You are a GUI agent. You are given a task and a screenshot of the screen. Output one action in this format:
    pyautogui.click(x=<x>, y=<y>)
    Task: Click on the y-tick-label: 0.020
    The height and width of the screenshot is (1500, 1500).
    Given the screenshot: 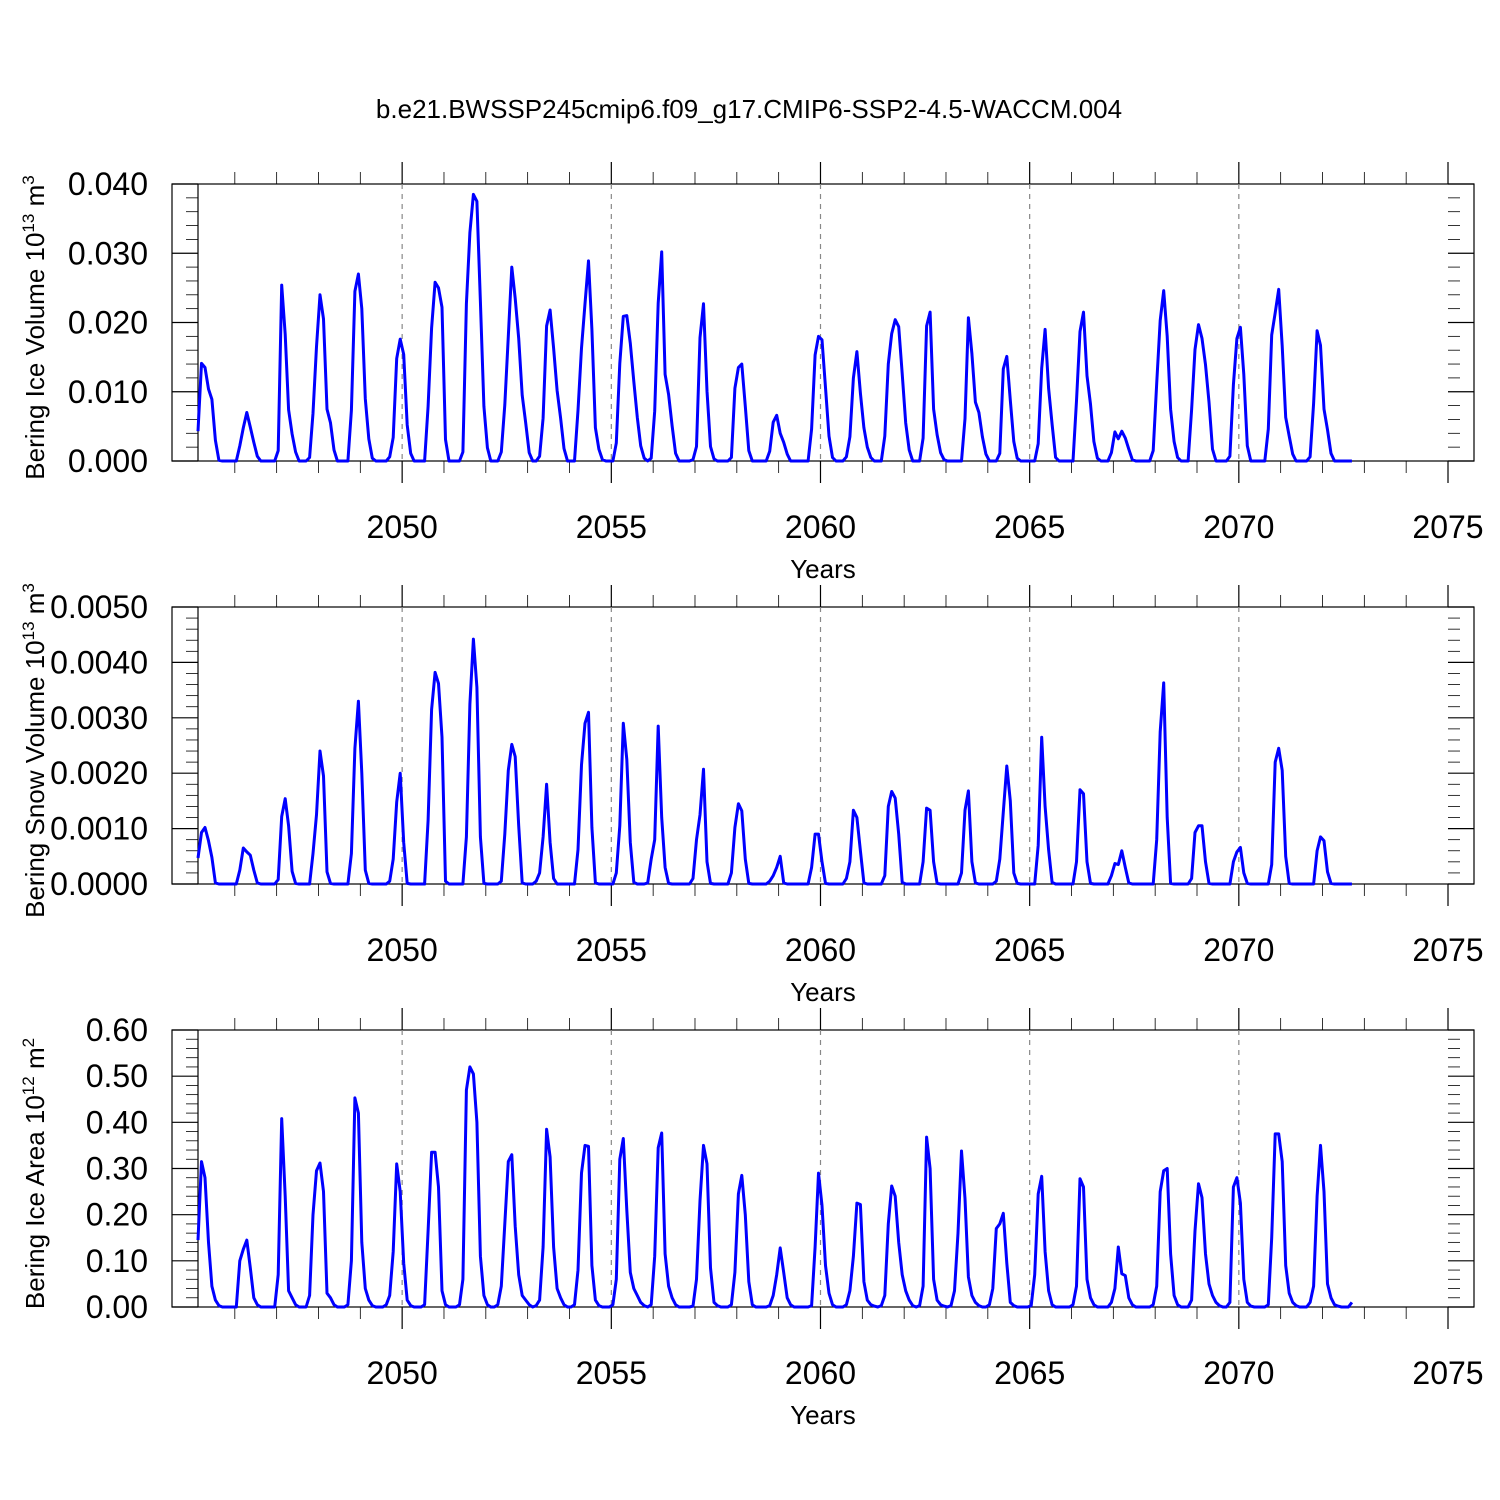 What is the action you would take?
    pyautogui.click(x=108, y=323)
    